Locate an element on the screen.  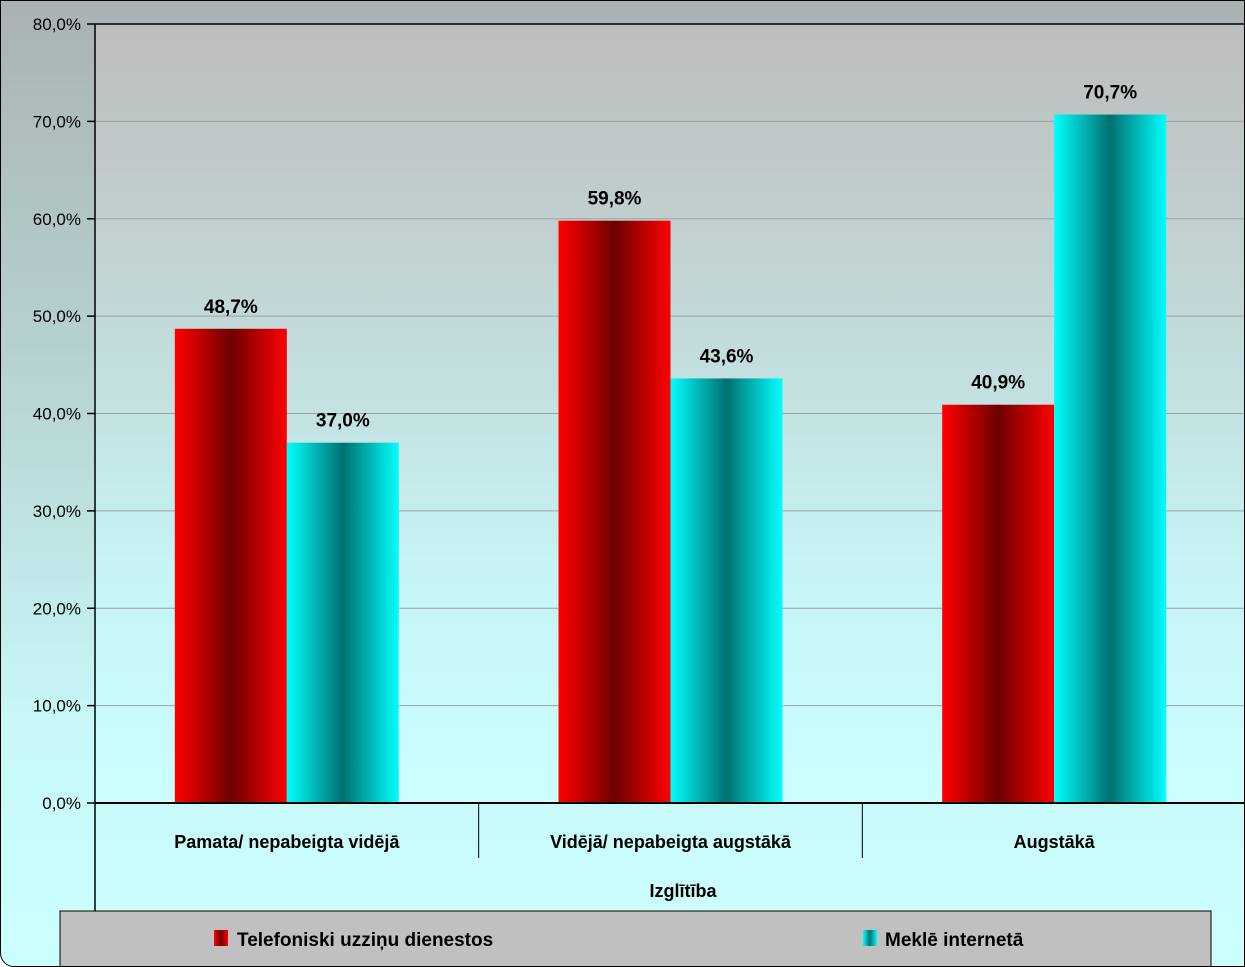
legend-swatch-telefoniski is located at coordinates (221, 938).